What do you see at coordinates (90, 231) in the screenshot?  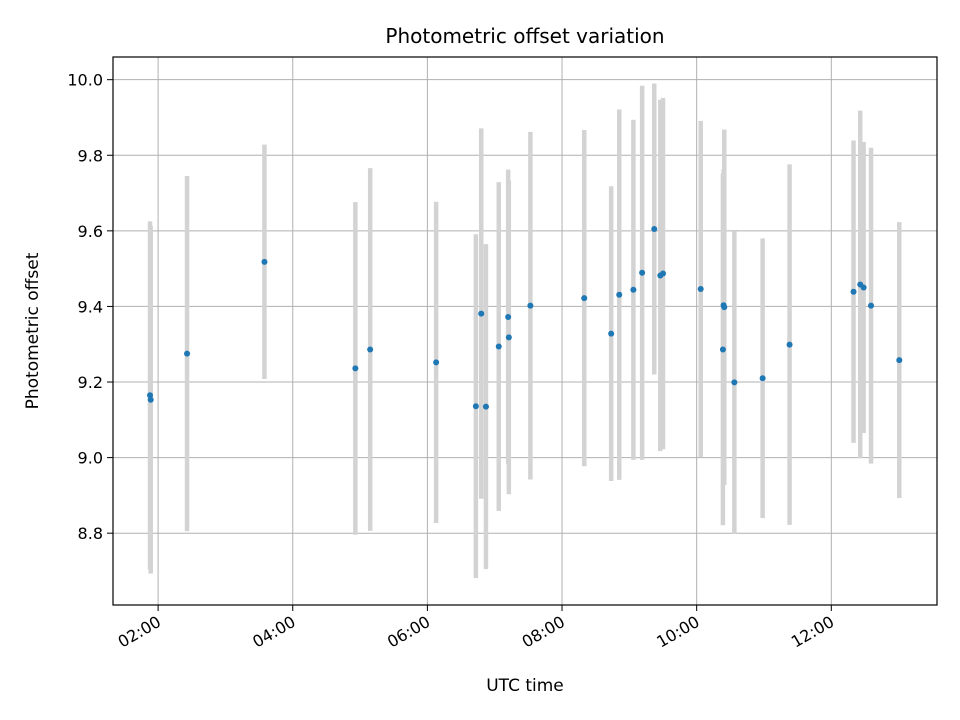 I see `y-tick-label: 9.6` at bounding box center [90, 231].